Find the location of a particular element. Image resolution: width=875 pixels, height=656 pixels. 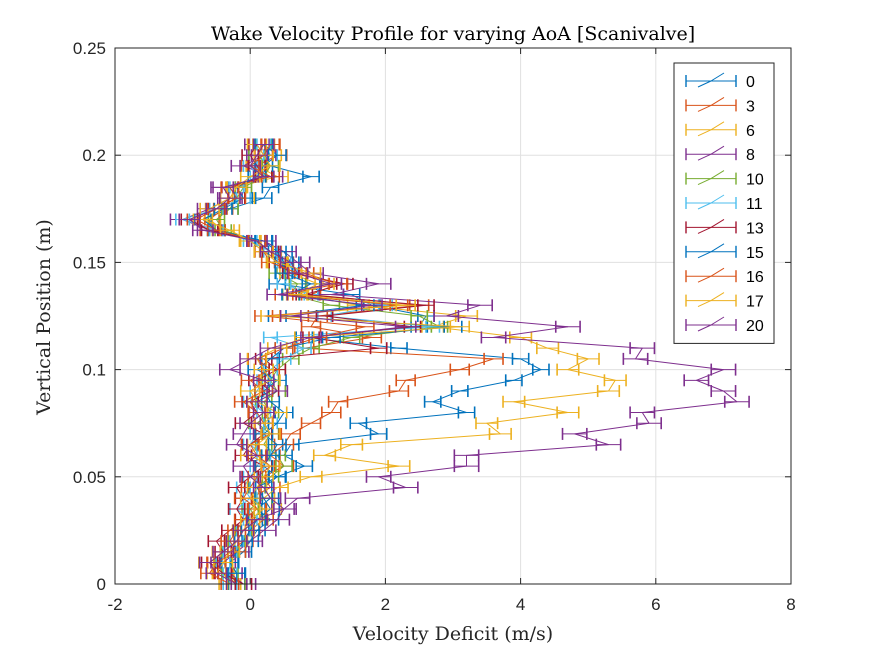

legend-label: 10 is located at coordinates (755, 180).